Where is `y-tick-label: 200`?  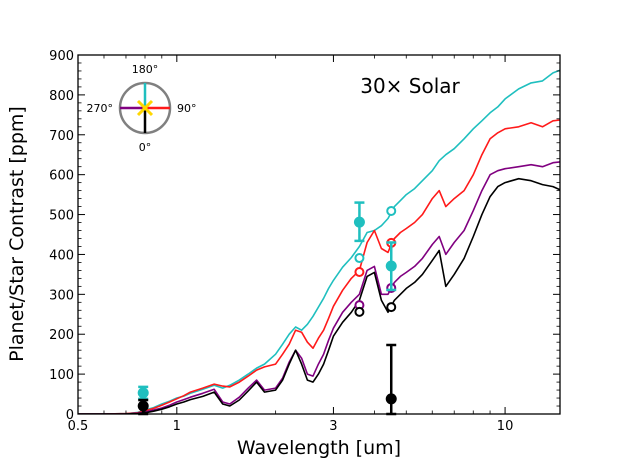
y-tick-label: 200 is located at coordinates (61, 335).